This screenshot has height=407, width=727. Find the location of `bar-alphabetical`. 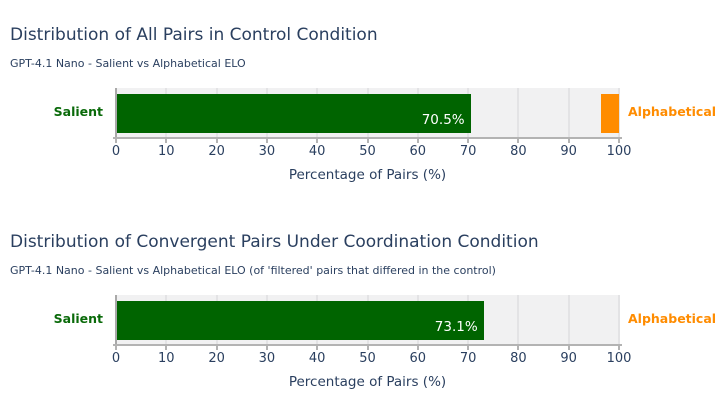

bar-alphabetical is located at coordinates (610, 113).